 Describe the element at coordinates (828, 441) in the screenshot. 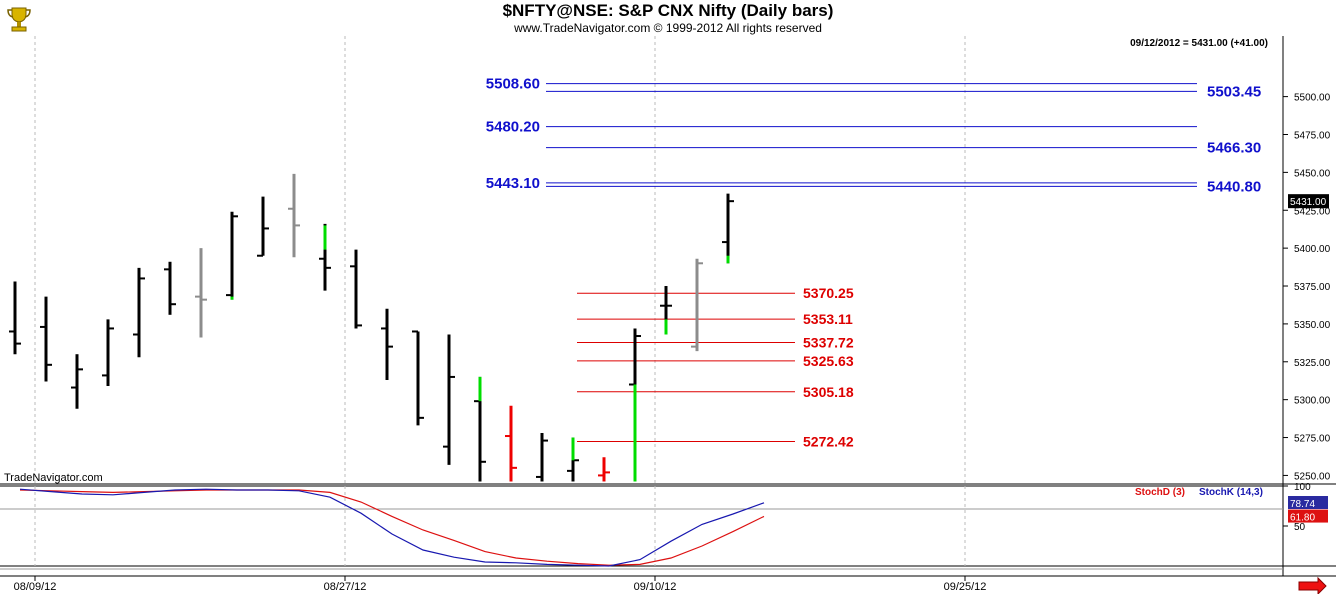

I see `fib-level-label: 5272.42` at that location.